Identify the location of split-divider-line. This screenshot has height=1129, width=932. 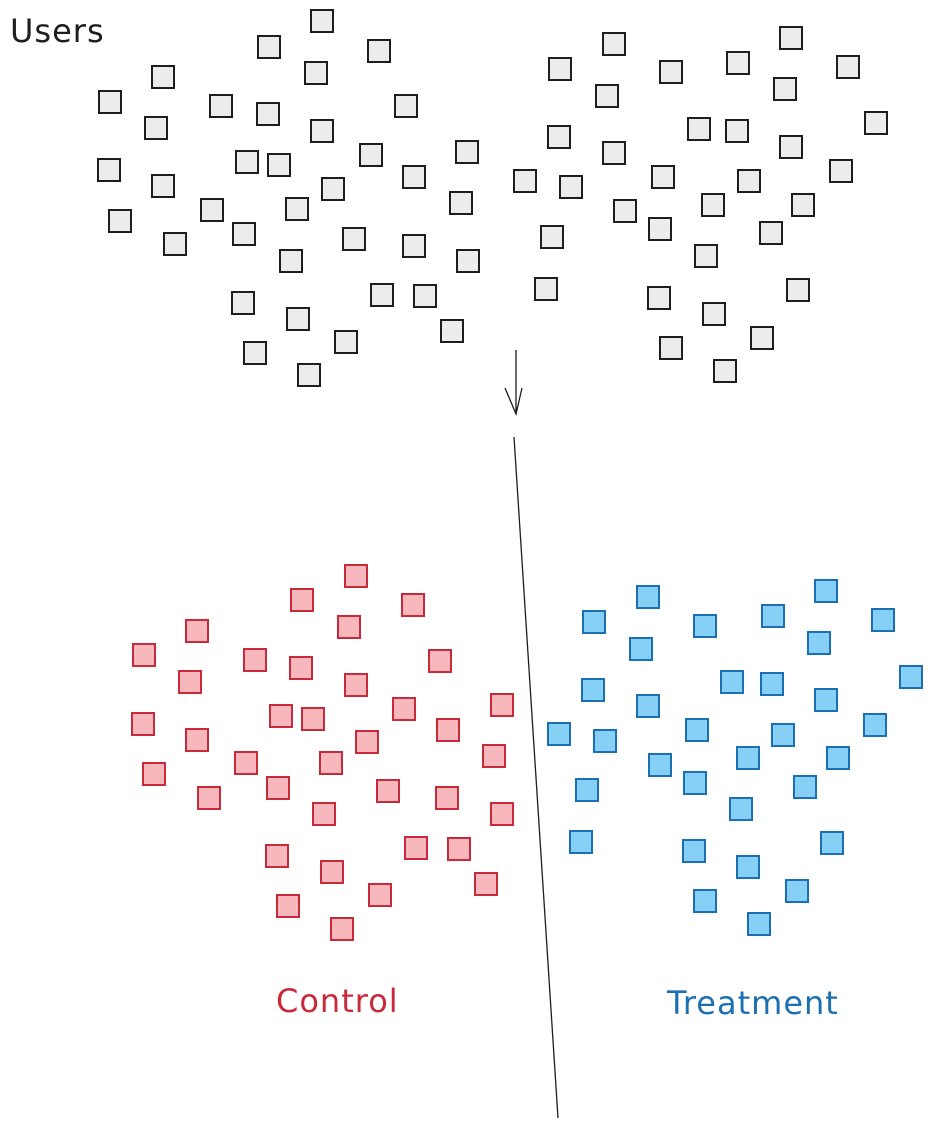
(536, 777).